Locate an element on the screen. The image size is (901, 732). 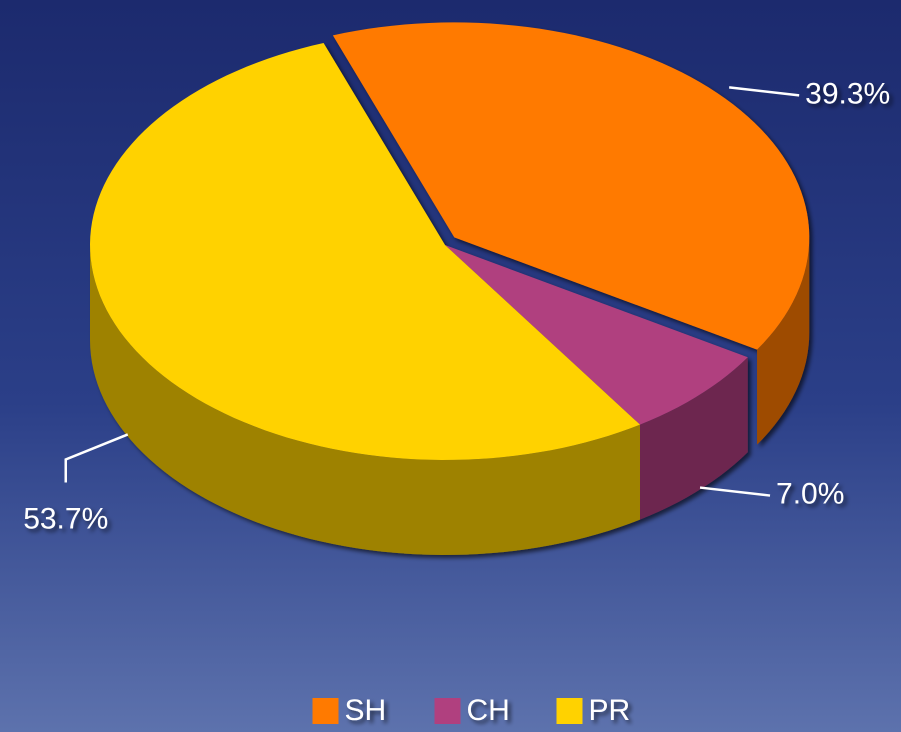
data-label: 53.7% is located at coordinates (65, 518).